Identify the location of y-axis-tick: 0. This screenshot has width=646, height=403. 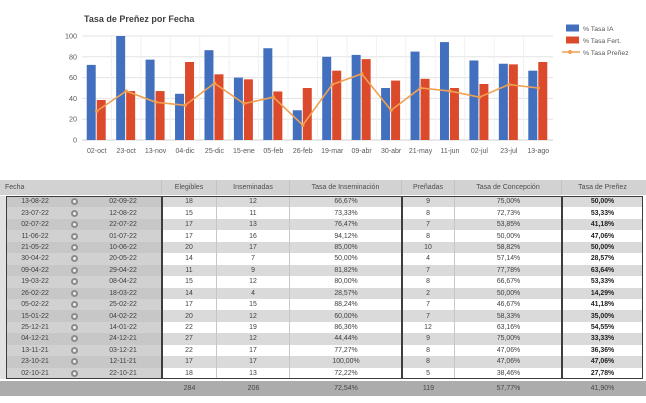
(75, 140).